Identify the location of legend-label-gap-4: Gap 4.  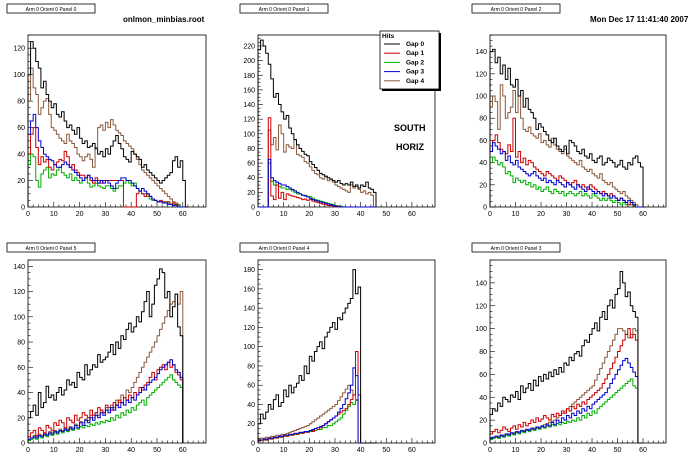
(415, 81).